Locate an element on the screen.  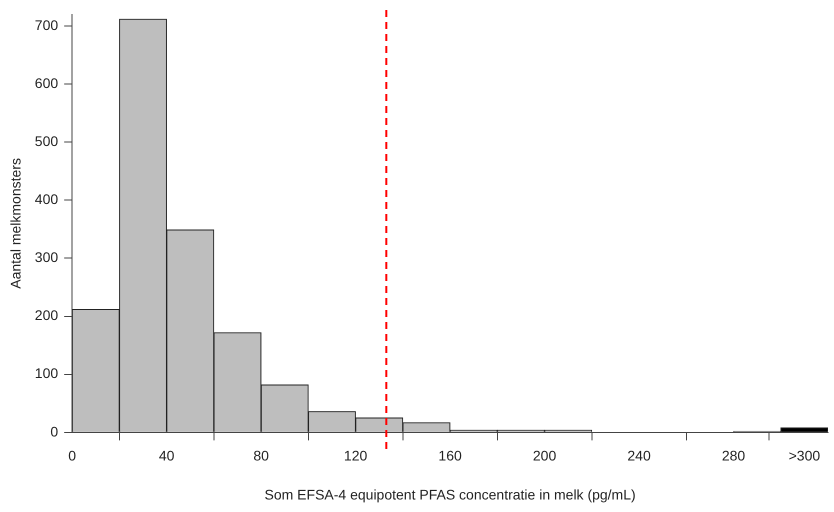
y-tick-label: 700 is located at coordinates (46, 24).